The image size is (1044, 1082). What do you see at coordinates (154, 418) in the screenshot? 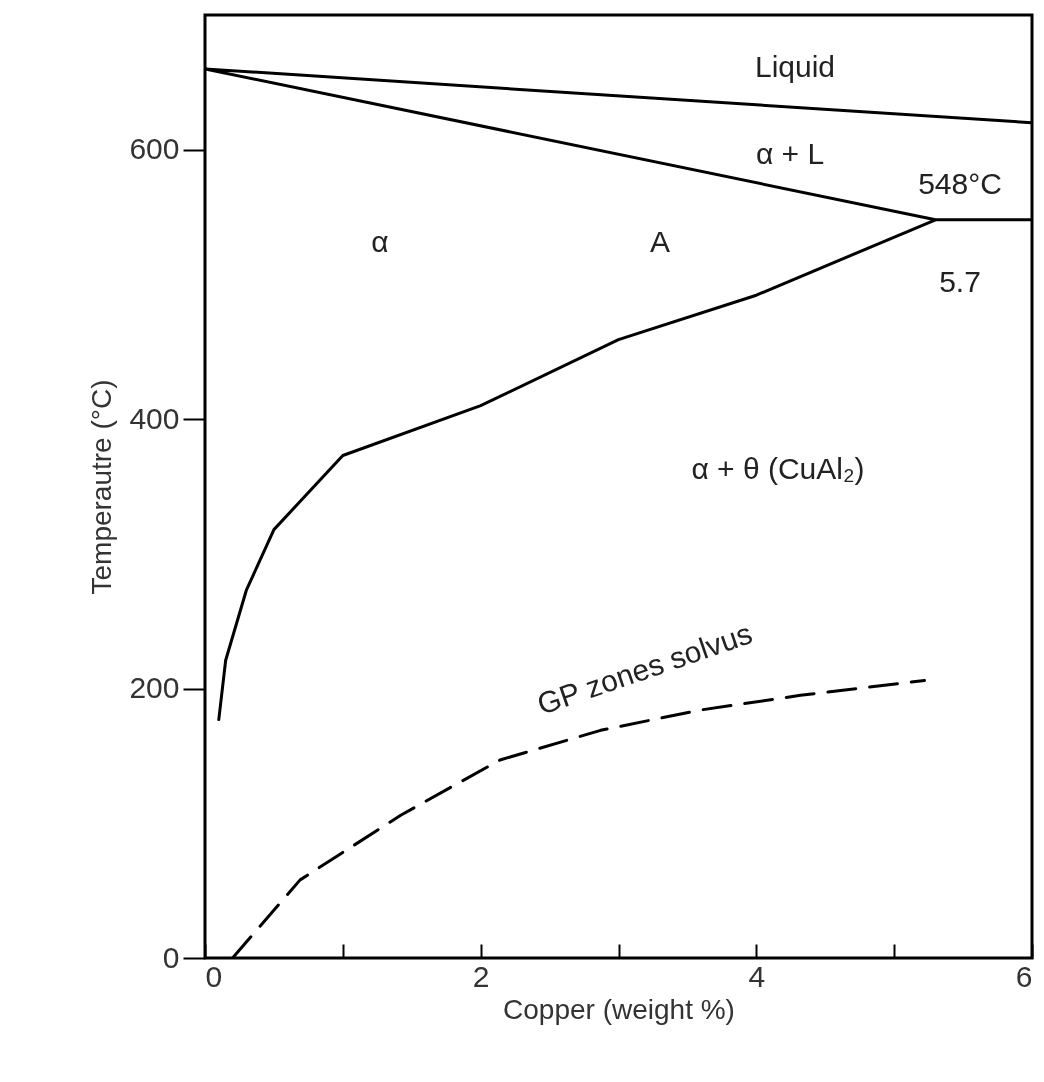
I see `y-tick-label: 400` at bounding box center [154, 418].